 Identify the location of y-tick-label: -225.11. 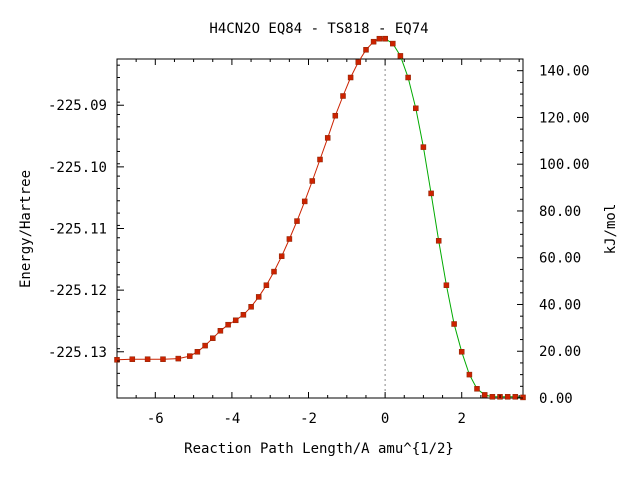
(77, 230).